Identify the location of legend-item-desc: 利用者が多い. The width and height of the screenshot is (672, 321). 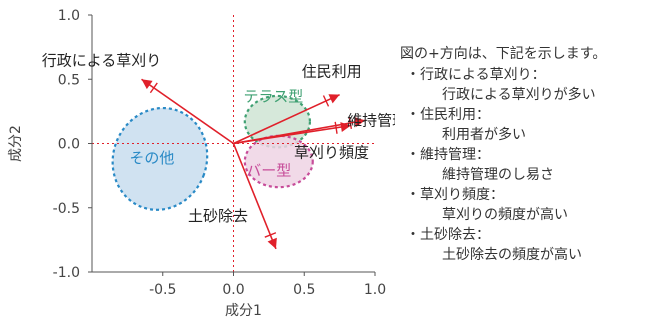
(484, 135).